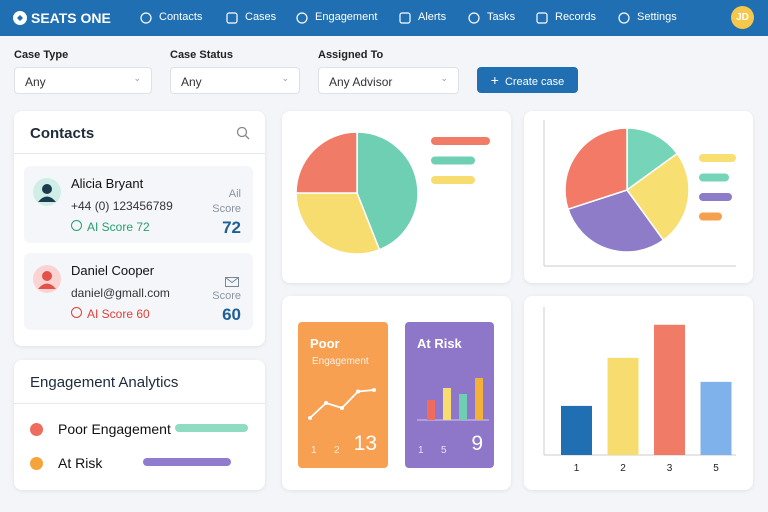 Image resolution: width=768 pixels, height=512 pixels. I want to click on bar-chart: 1 2 3 5, so click(639, 390).